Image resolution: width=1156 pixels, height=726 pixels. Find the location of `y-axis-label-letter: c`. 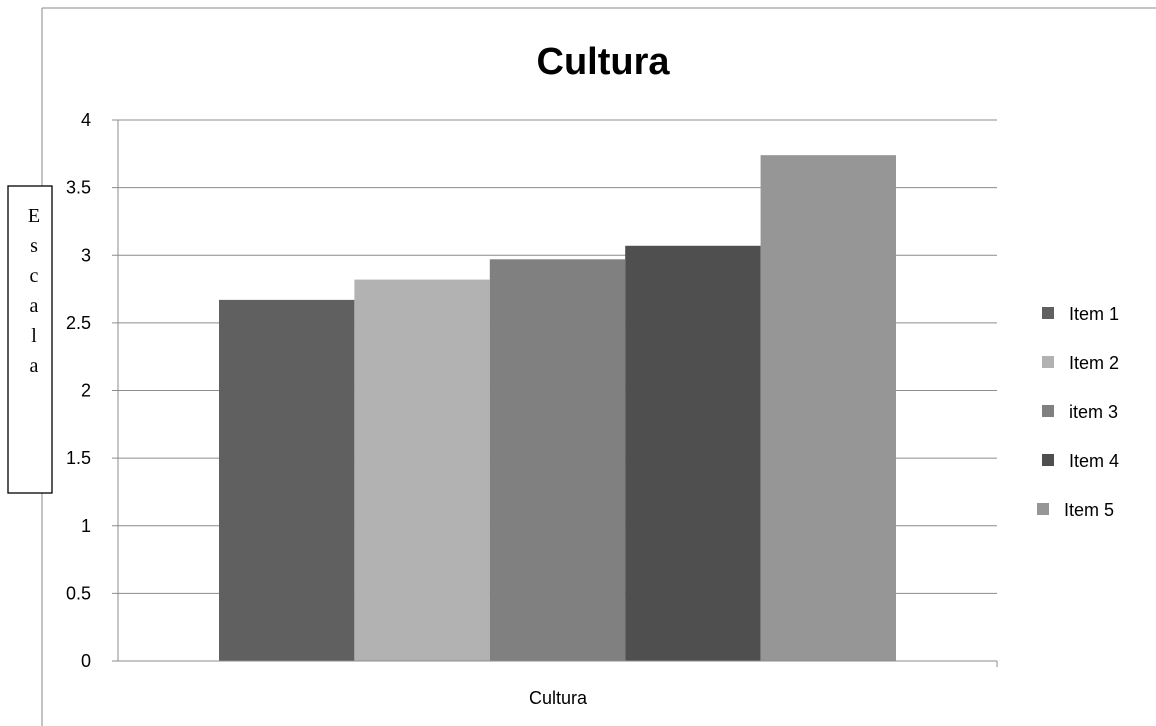

y-axis-label-letter: c is located at coordinates (34, 276).